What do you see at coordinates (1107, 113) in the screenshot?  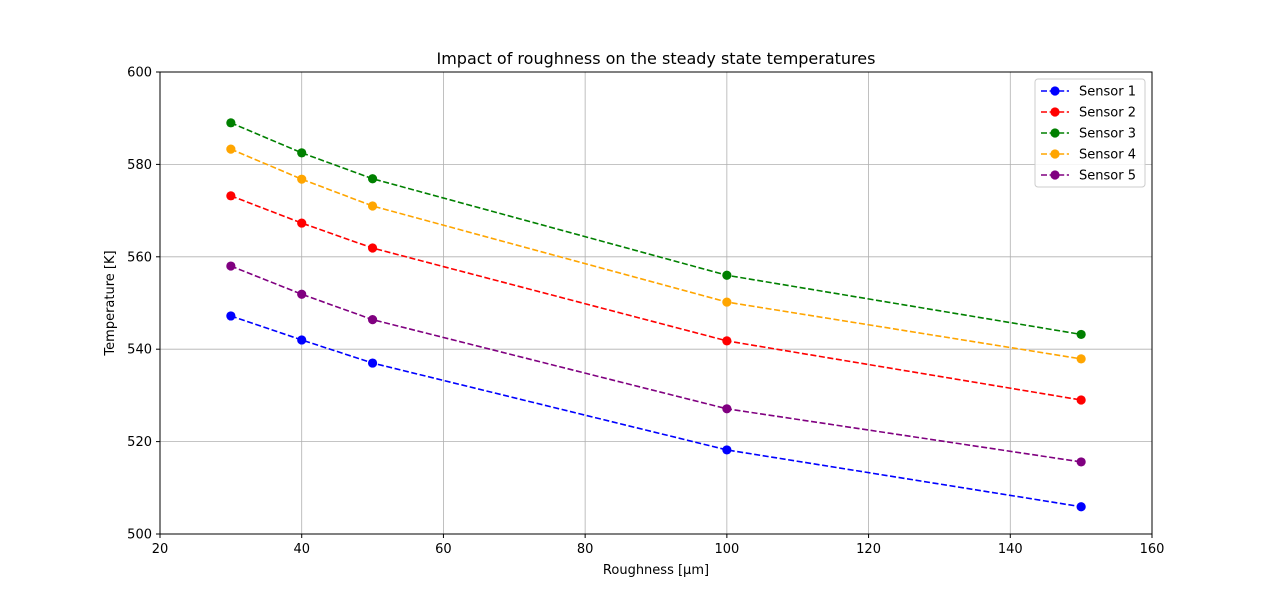 I see `legend-label: Sensor 2` at bounding box center [1107, 113].